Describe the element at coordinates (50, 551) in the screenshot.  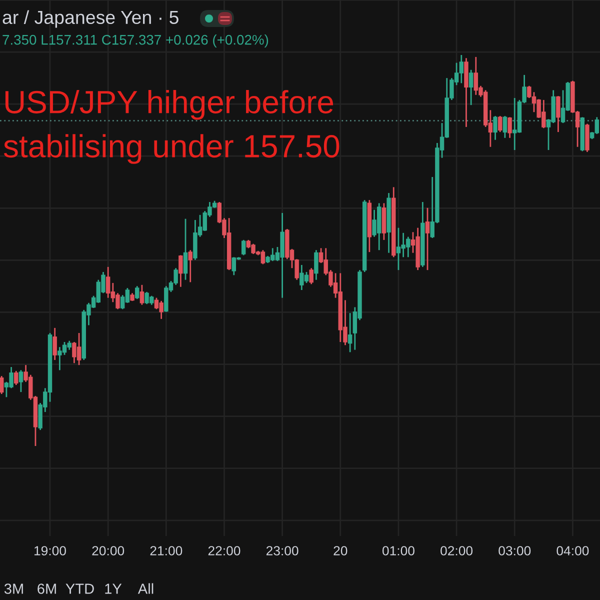
I see `x-tick-label: 19:00` at that location.